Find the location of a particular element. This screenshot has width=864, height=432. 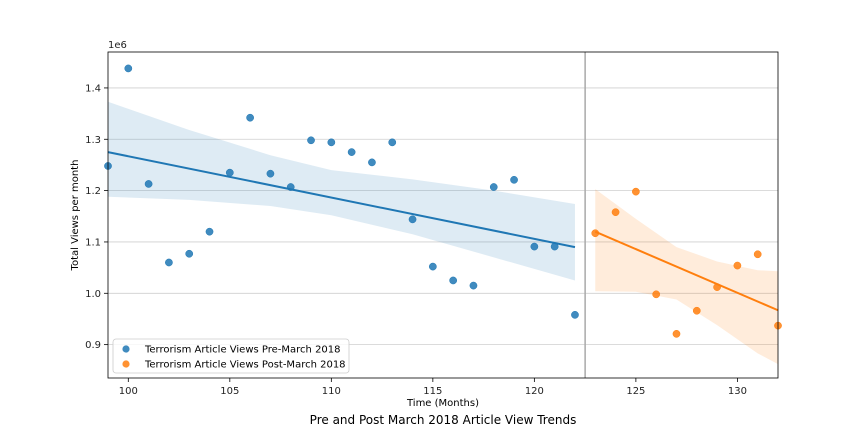

legend-box is located at coordinates (231, 356).